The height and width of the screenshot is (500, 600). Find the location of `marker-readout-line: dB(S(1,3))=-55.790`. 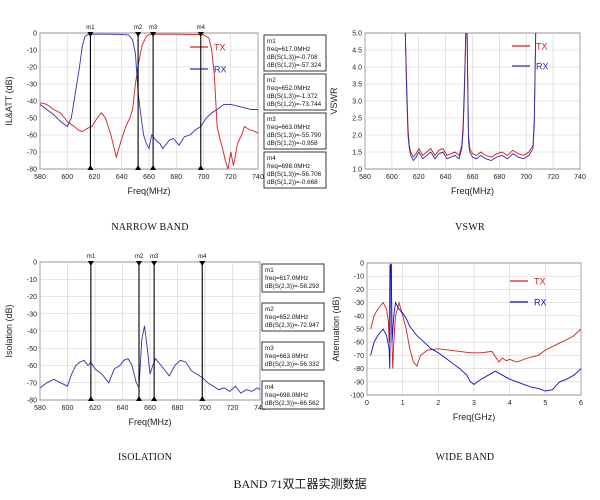

marker-readout-line: dB(S(1,3))=-55.790 is located at coordinates (294, 135).